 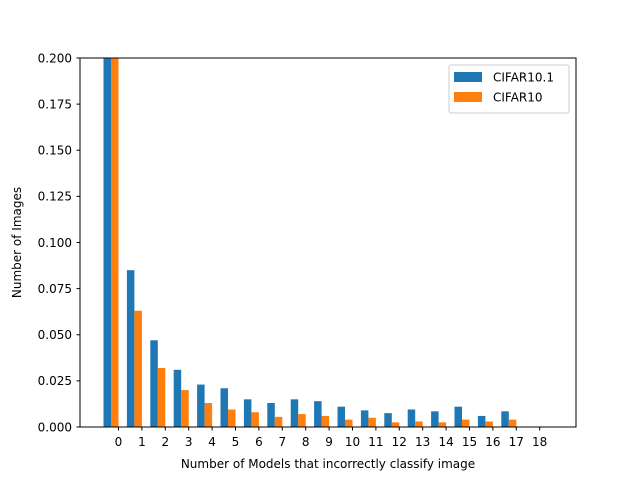 I want to click on x-tick-label: 11, so click(x=375, y=442).